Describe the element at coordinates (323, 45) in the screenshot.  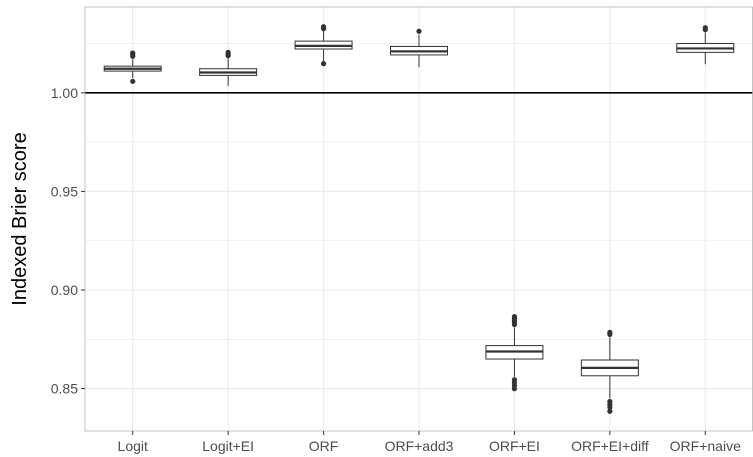
I see `box-orf` at that location.